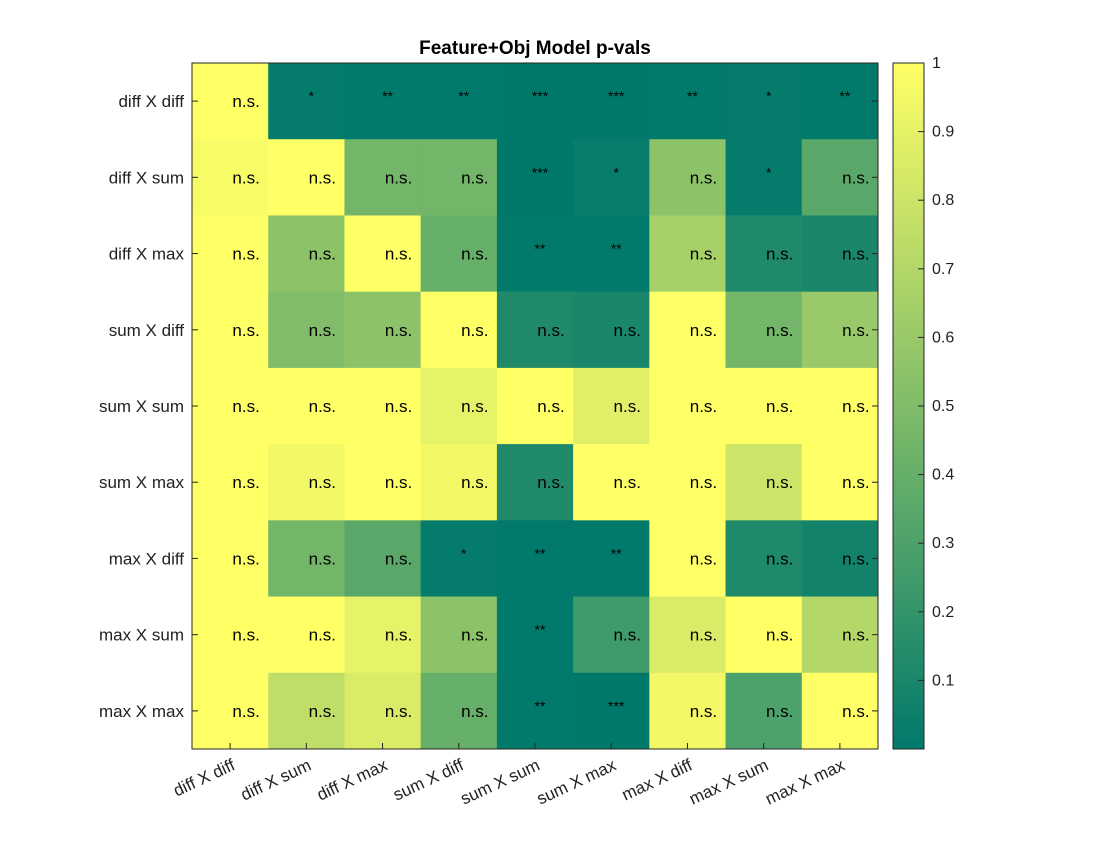 The image size is (1120, 845). What do you see at coordinates (147, 558) in the screenshot?
I see `y-tick-label: max X diff` at bounding box center [147, 558].